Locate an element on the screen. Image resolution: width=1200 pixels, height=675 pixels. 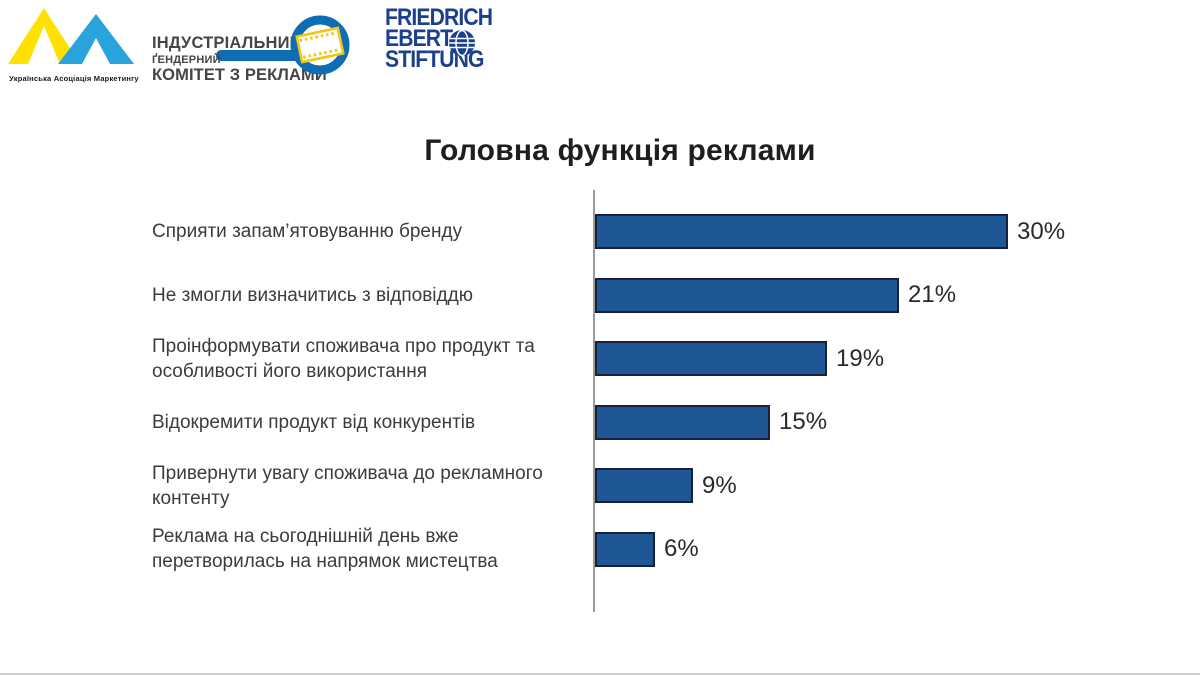
chart-row: Відокремити продукт від конкурентів 15% is located at coordinates (667, 423).